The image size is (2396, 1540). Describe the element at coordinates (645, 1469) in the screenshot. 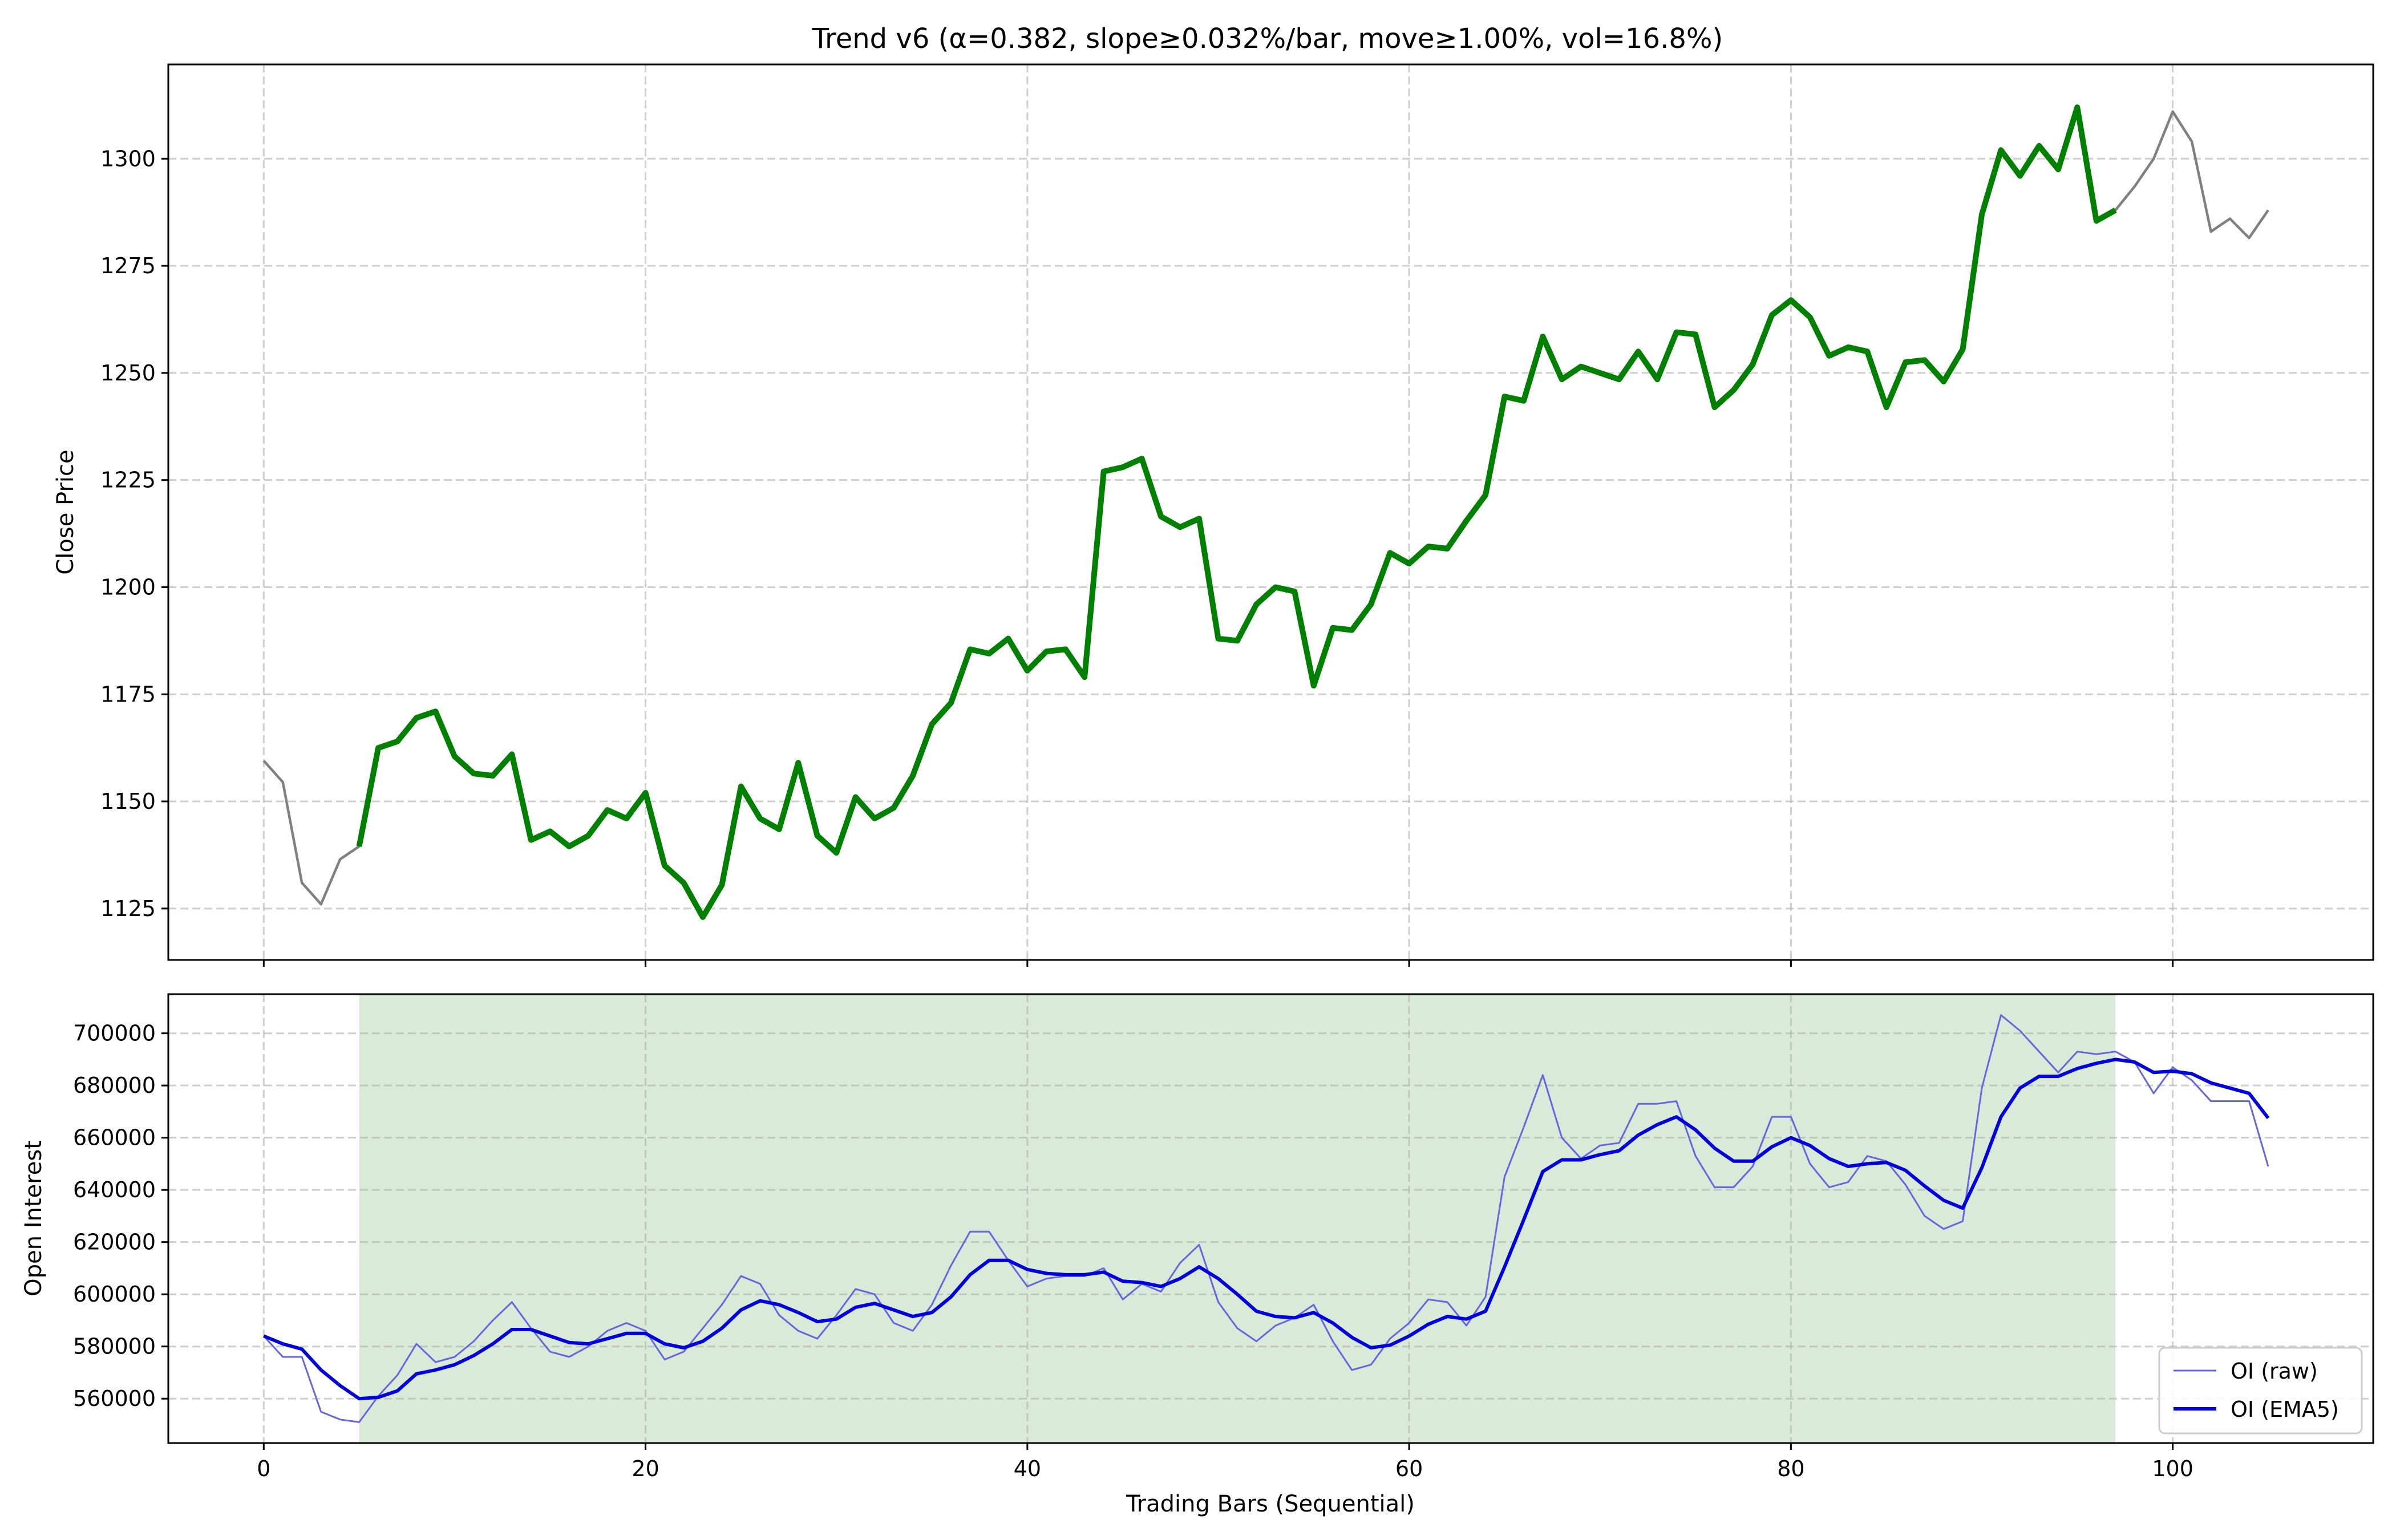

I see `oi-xtick-label: 20` at that location.